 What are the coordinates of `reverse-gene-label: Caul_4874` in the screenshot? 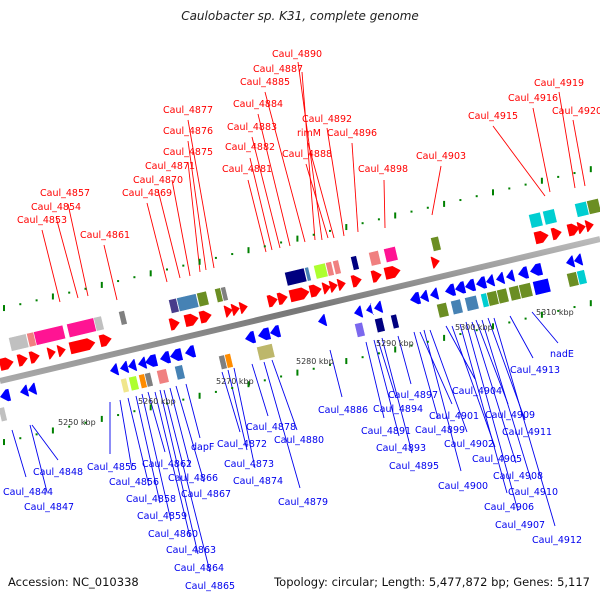 It's located at (258, 427).